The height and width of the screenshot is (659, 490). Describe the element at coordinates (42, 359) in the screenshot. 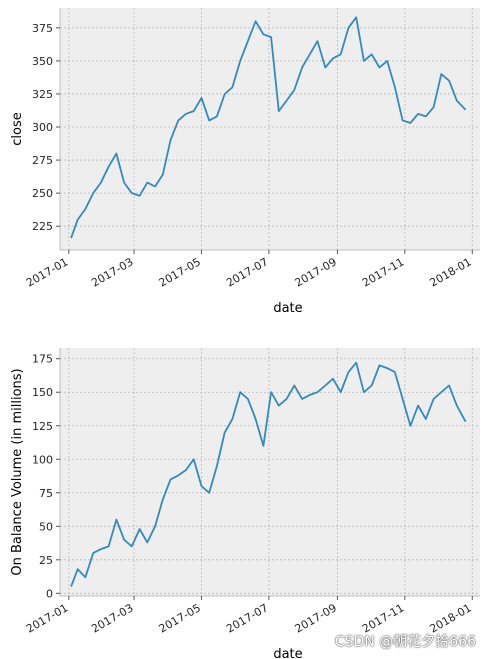

I see `y-tick-label: 175` at that location.